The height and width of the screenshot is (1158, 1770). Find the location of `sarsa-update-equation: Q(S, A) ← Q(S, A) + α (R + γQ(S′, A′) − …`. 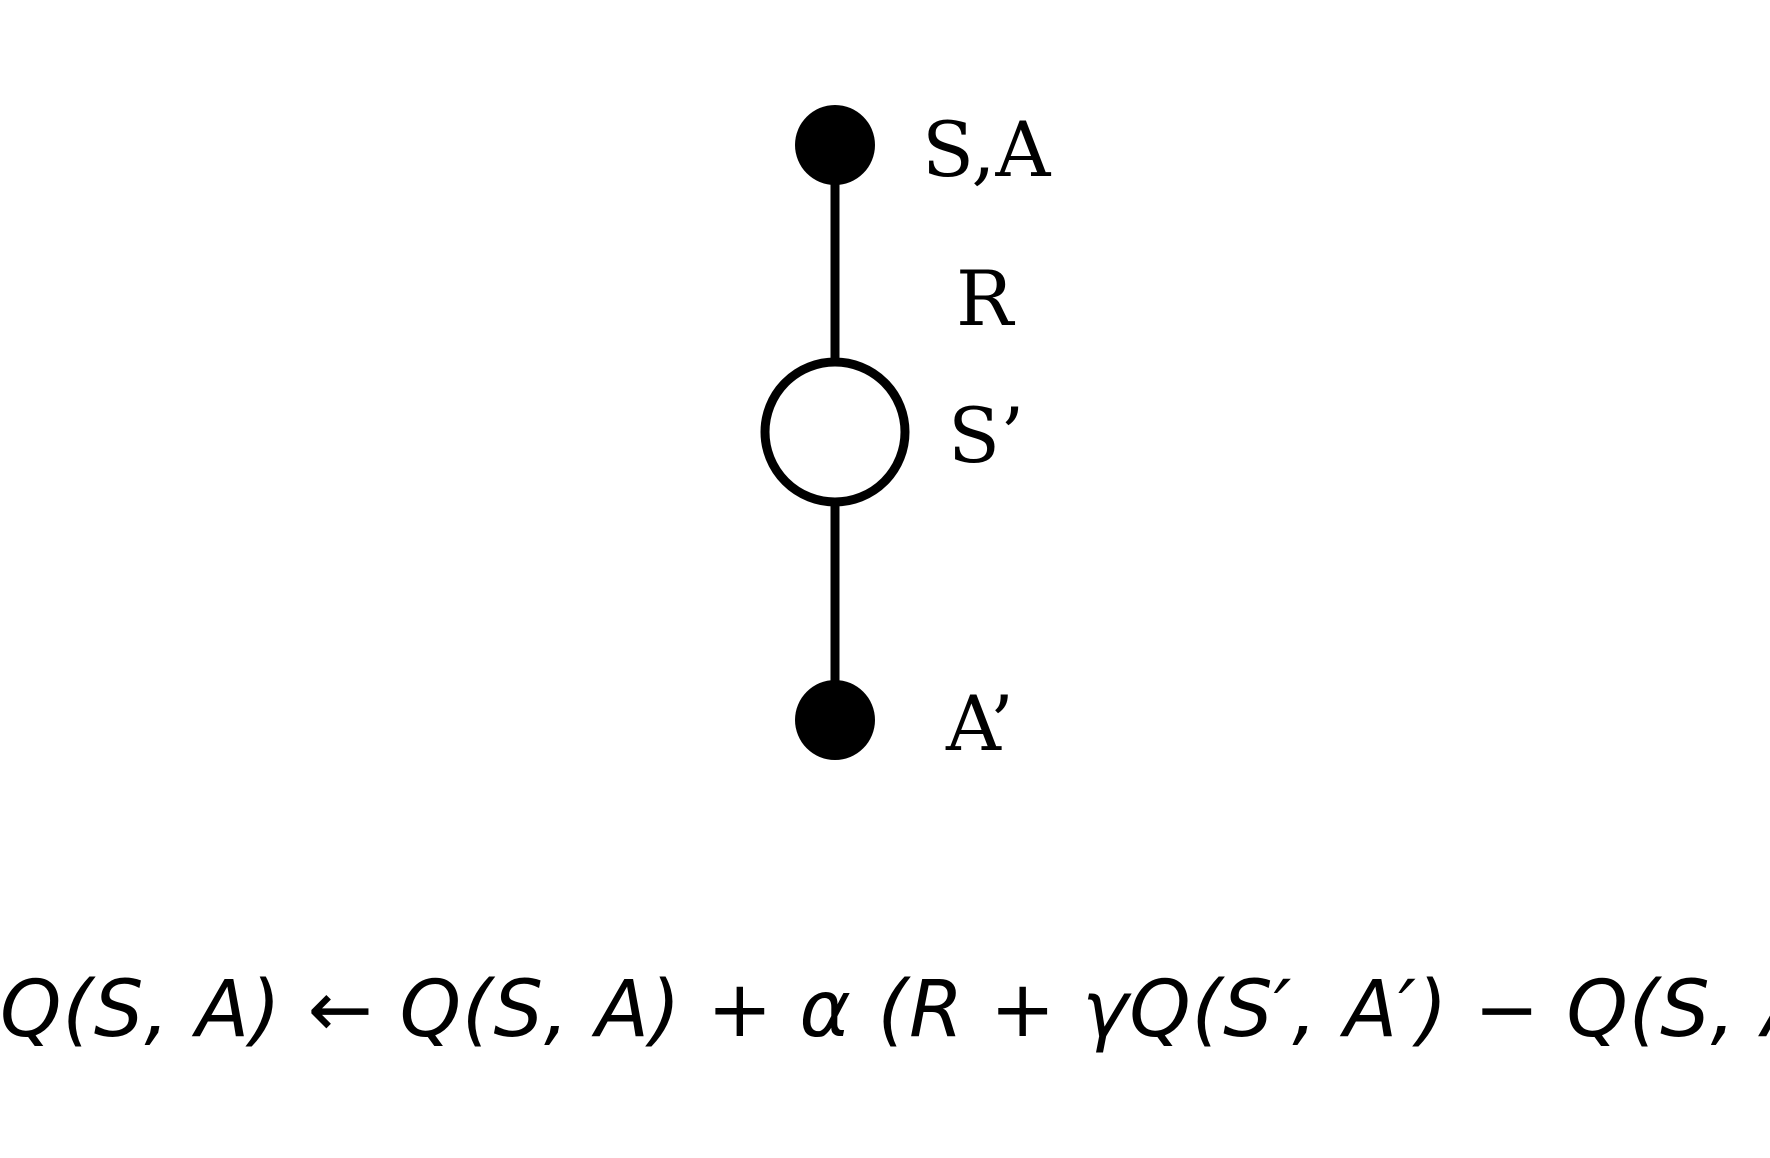

sarsa-update-equation: Q(S, A) ← Q(S, A) + α (R + γQ(S′, A′) − … is located at coordinates (885, 1010).